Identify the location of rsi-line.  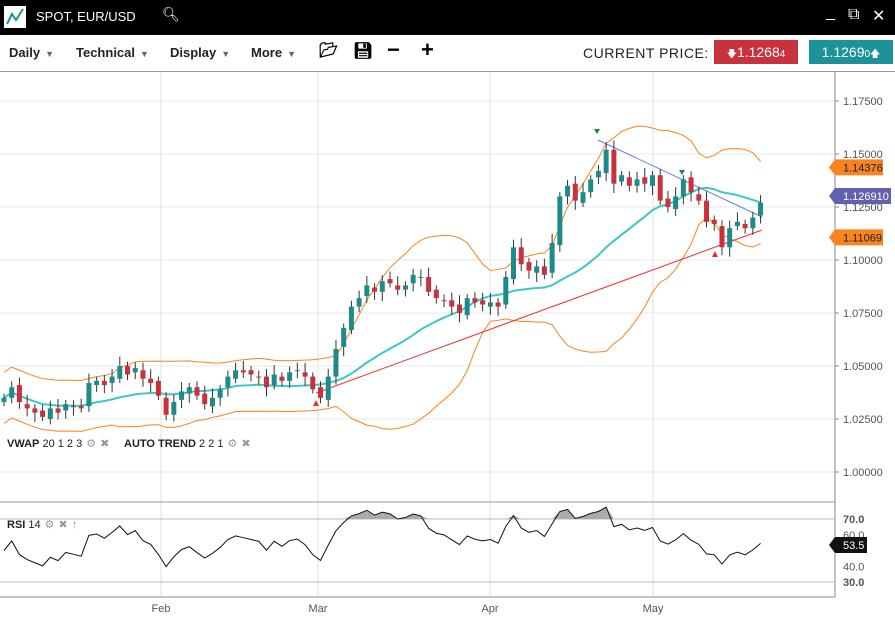
(382, 537).